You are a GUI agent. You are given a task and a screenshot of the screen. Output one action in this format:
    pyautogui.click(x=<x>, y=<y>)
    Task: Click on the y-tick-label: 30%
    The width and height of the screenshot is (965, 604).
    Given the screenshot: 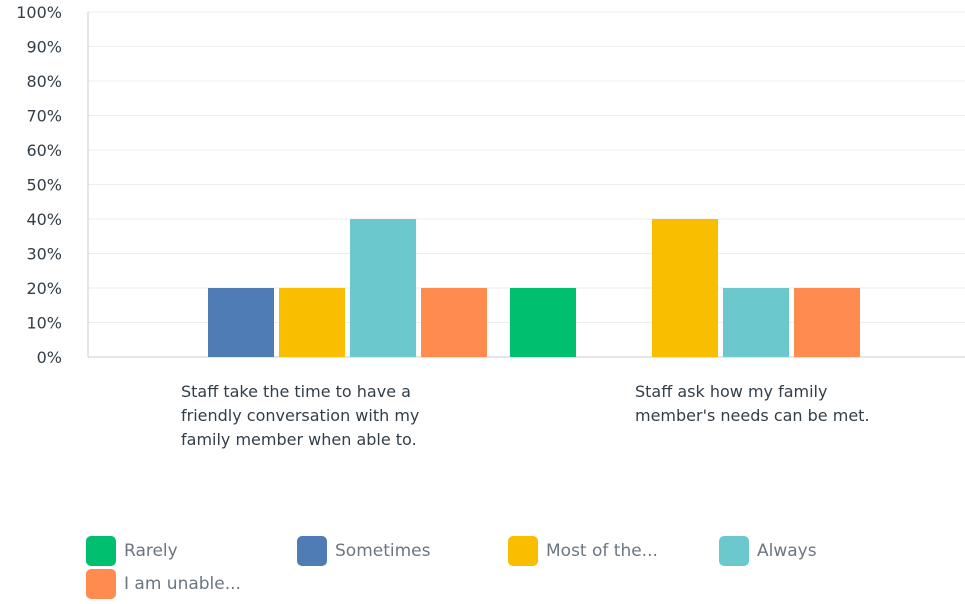 What is the action you would take?
    pyautogui.click(x=44, y=254)
    